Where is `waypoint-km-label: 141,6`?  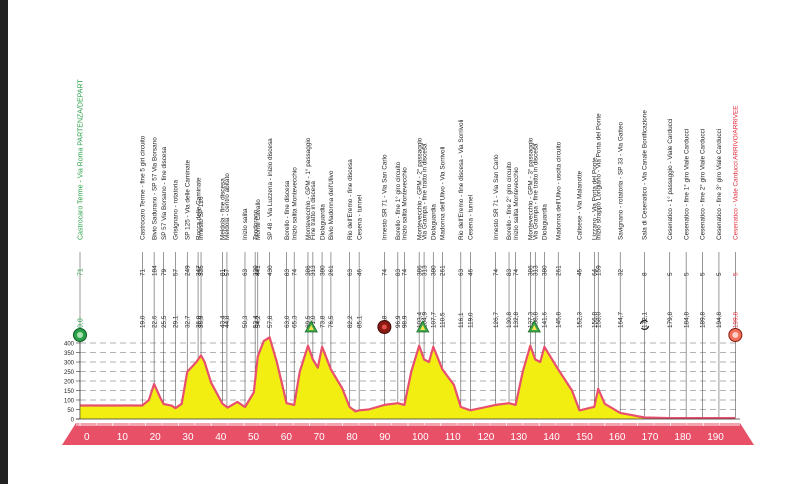 waypoint-km-label: 141,6 is located at coordinates (545, 320).